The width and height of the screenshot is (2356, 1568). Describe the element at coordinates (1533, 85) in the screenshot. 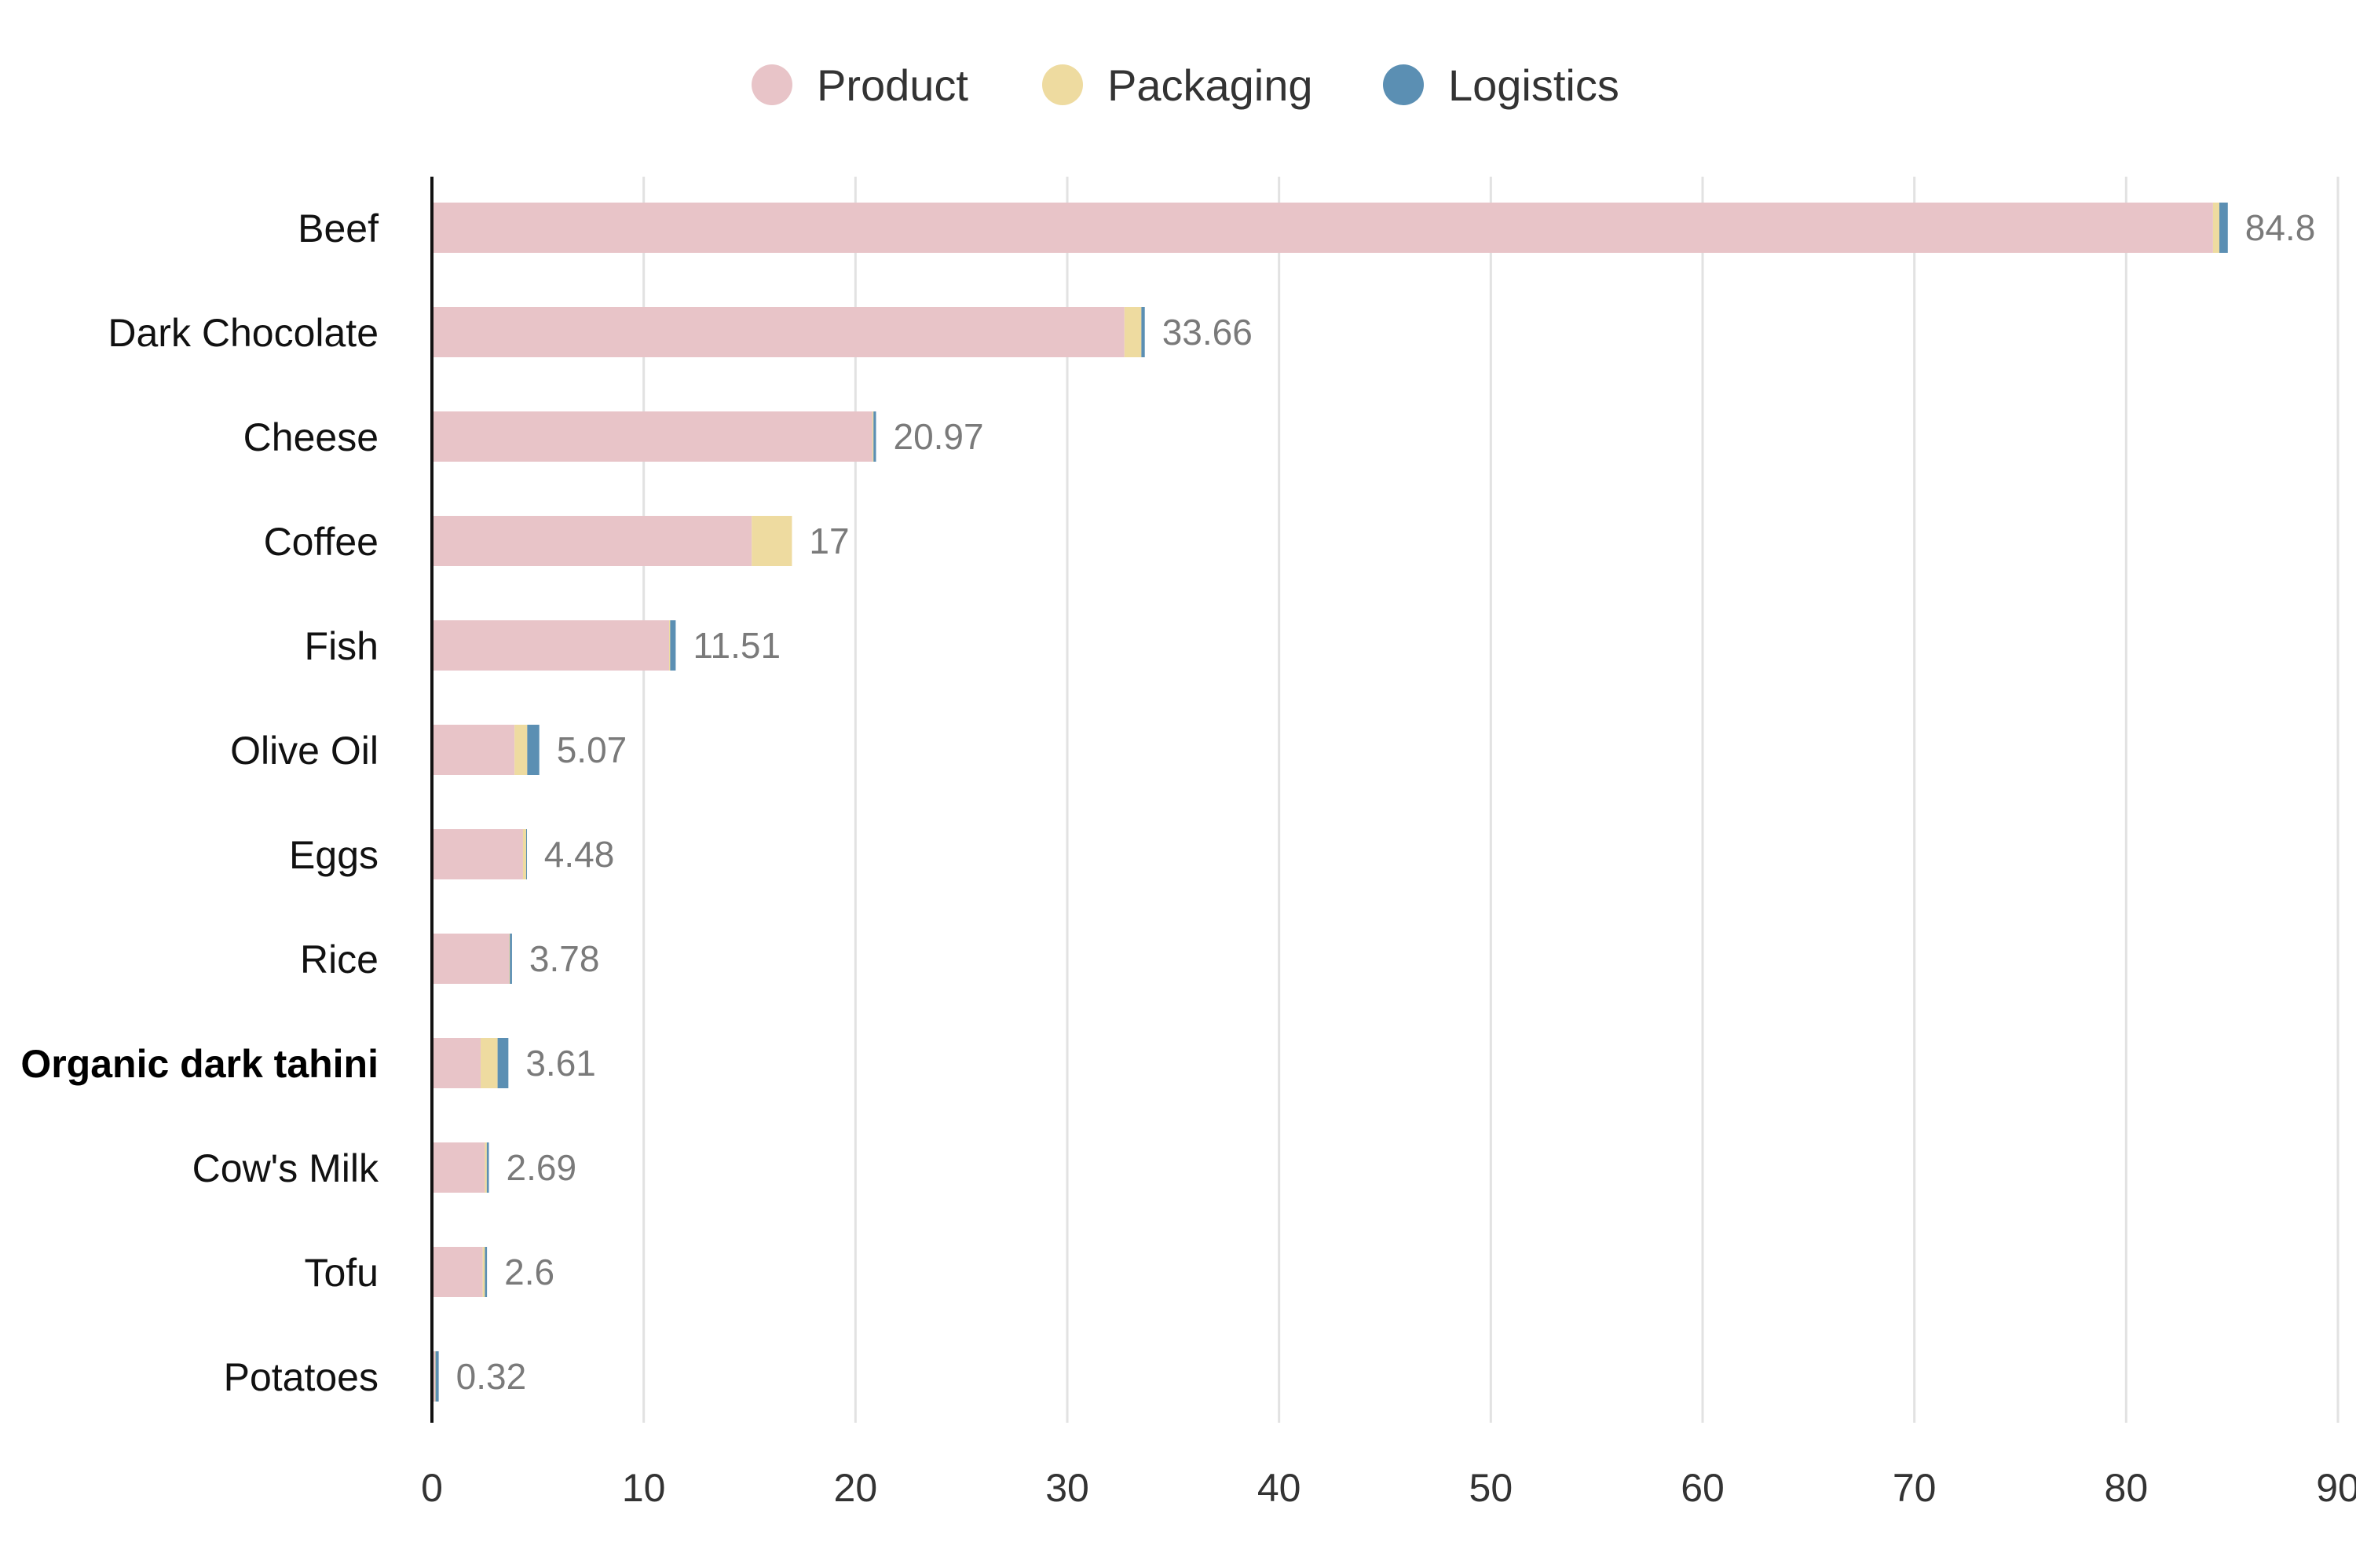

I see `legend-label-logistics: Logistics` at that location.